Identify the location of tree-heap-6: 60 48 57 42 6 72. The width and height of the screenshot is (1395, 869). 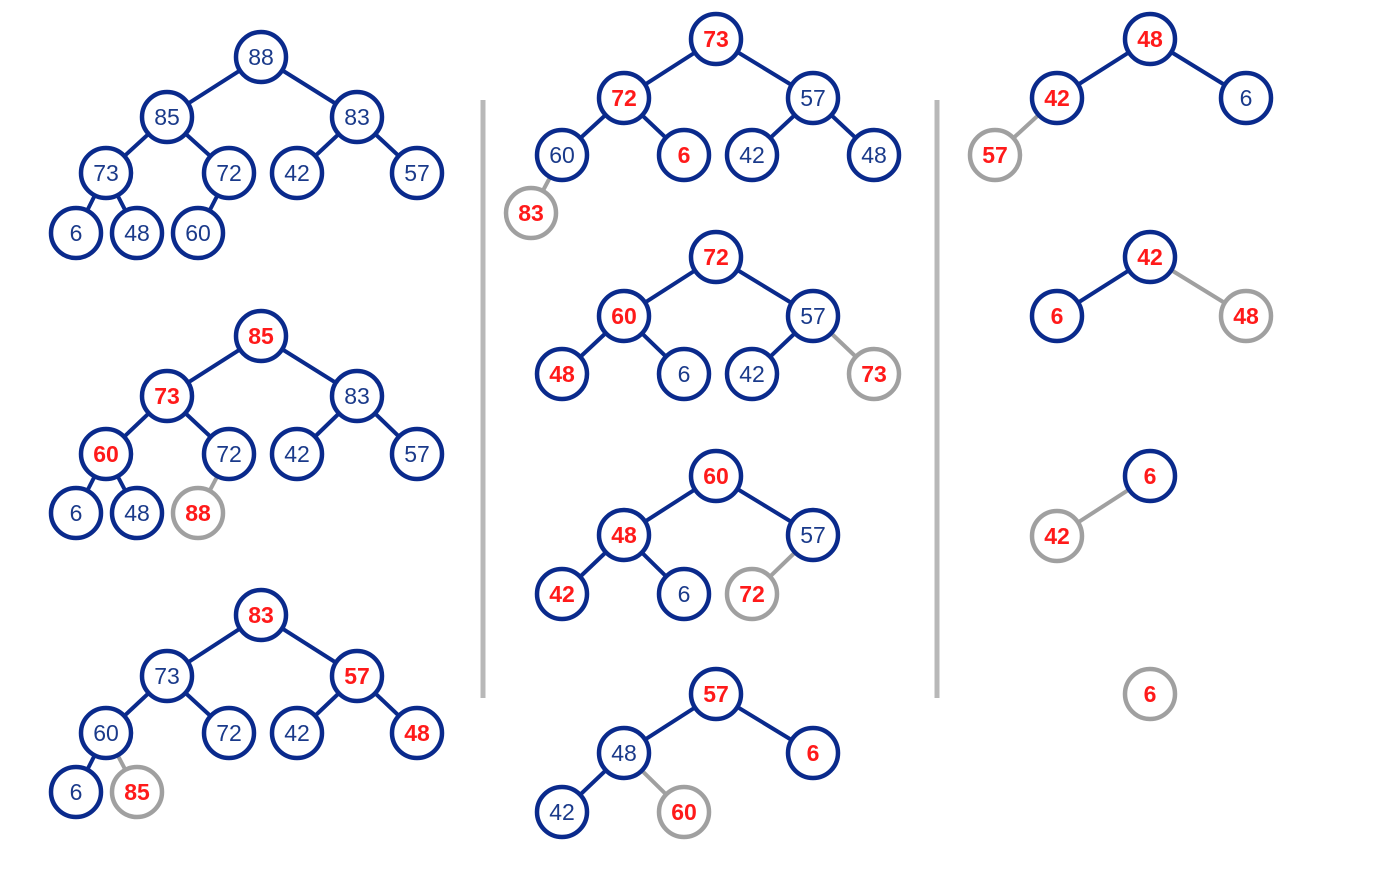
(687, 535).